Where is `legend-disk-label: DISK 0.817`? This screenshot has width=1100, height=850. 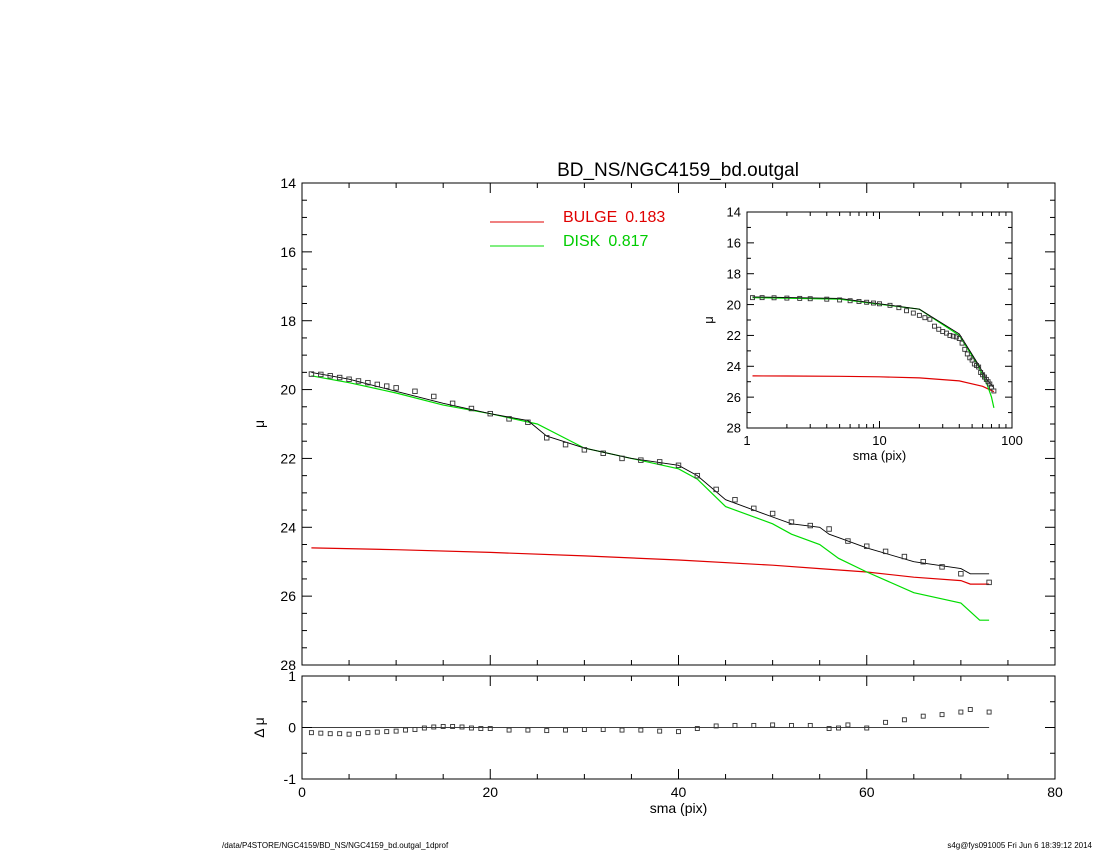
legend-disk-label: DISK 0.817 is located at coordinates (605, 241).